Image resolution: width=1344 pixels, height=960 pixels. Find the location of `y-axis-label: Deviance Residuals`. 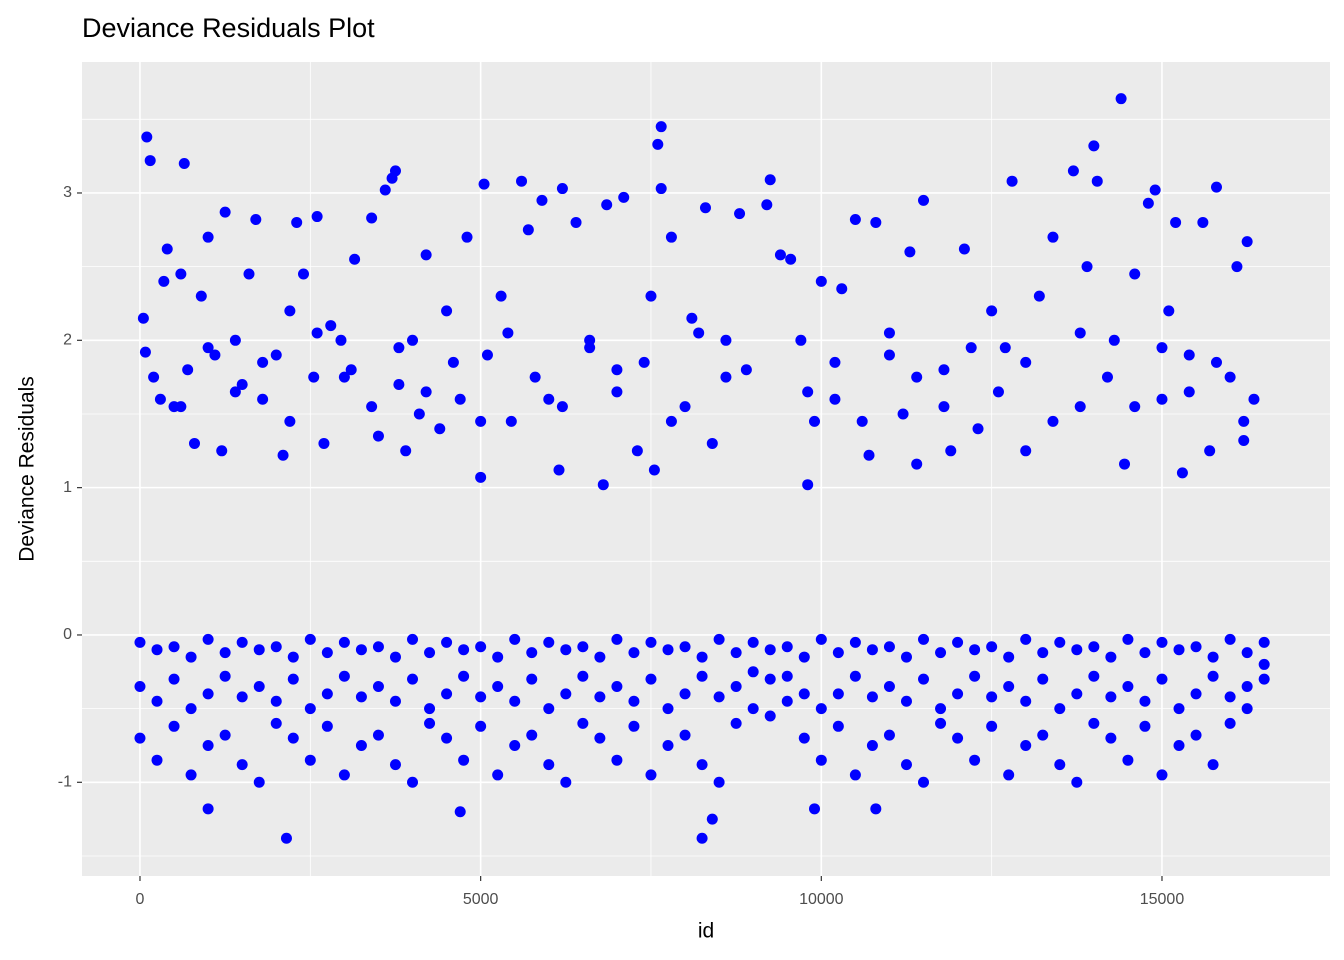

y-axis-label: Deviance Residuals is located at coordinates (27, 469).